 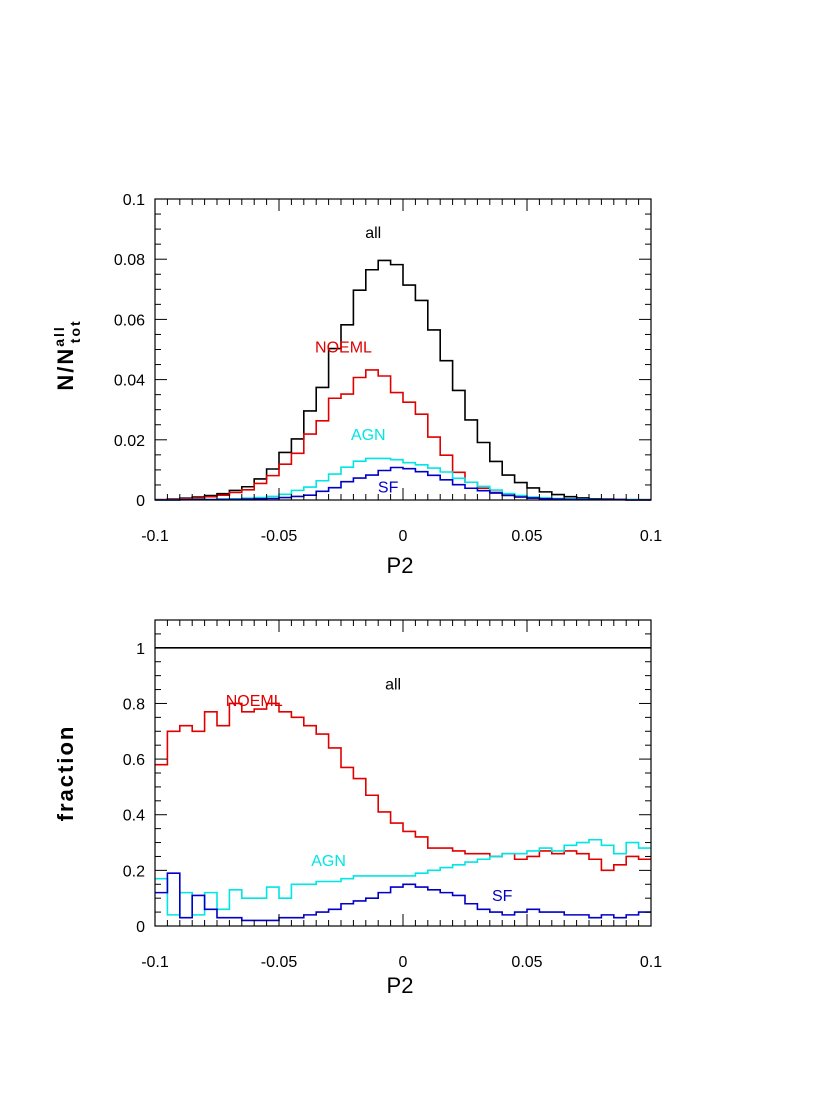 What do you see at coordinates (129, 381) in the screenshot?
I see `top-y-tick-label: 0.04` at bounding box center [129, 381].